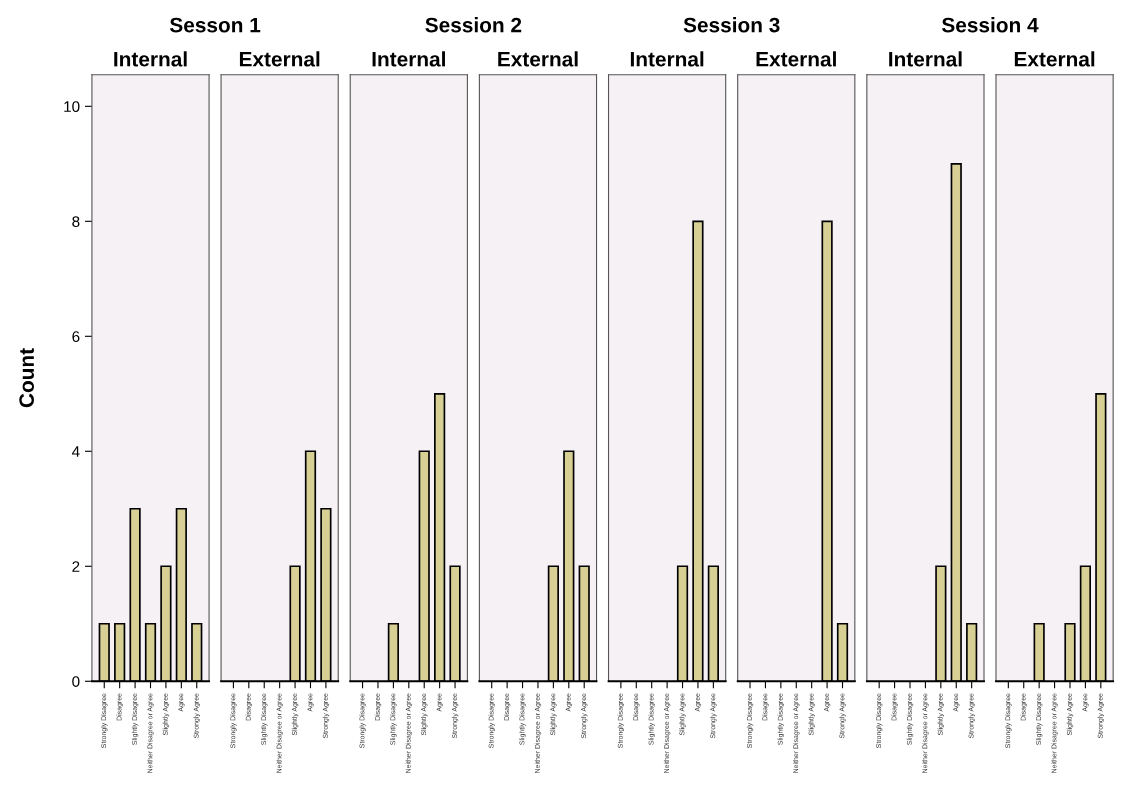  What do you see at coordinates (75, 451) in the screenshot?
I see `y-tick-label: 4` at bounding box center [75, 451].